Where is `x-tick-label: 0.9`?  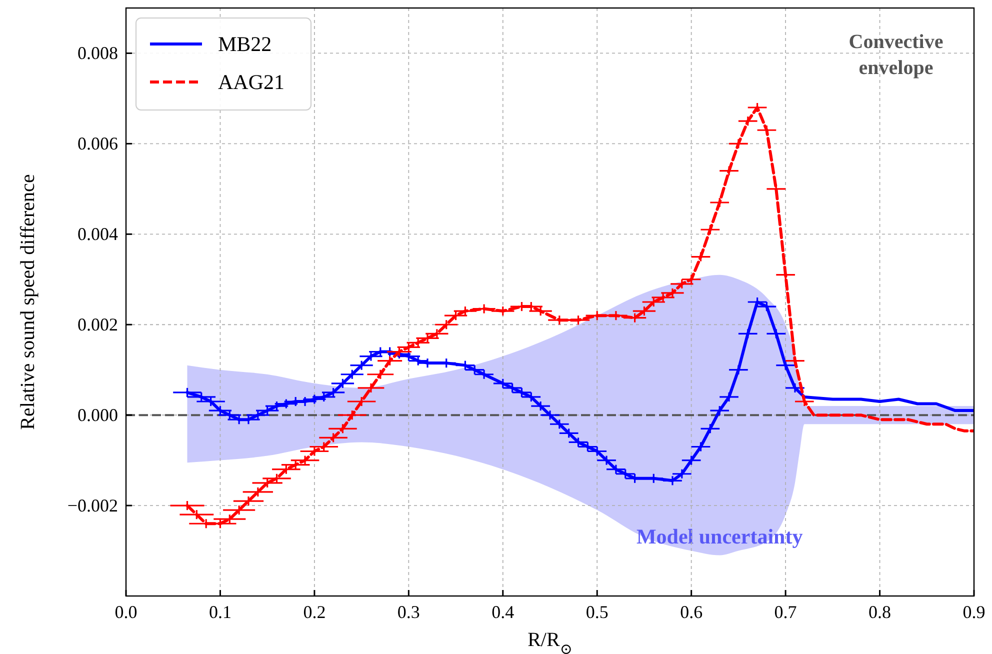
x-tick-label: 0.9 is located at coordinates (974, 612).